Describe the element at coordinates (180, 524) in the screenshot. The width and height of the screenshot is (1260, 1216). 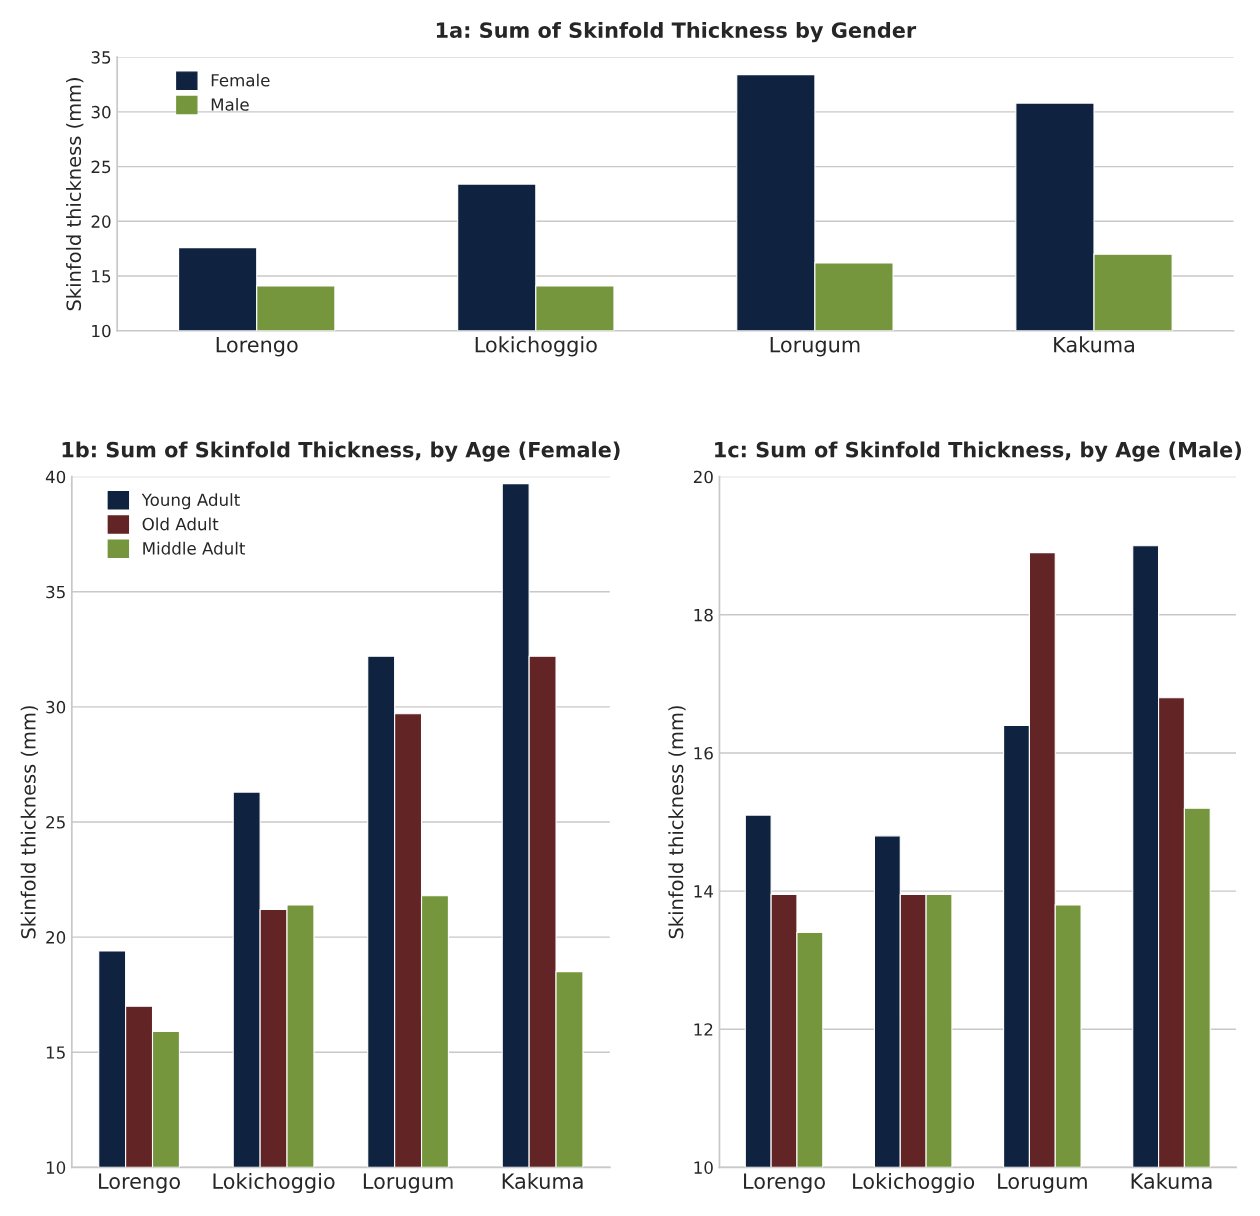
I see `legend-label: Old Adult` at that location.